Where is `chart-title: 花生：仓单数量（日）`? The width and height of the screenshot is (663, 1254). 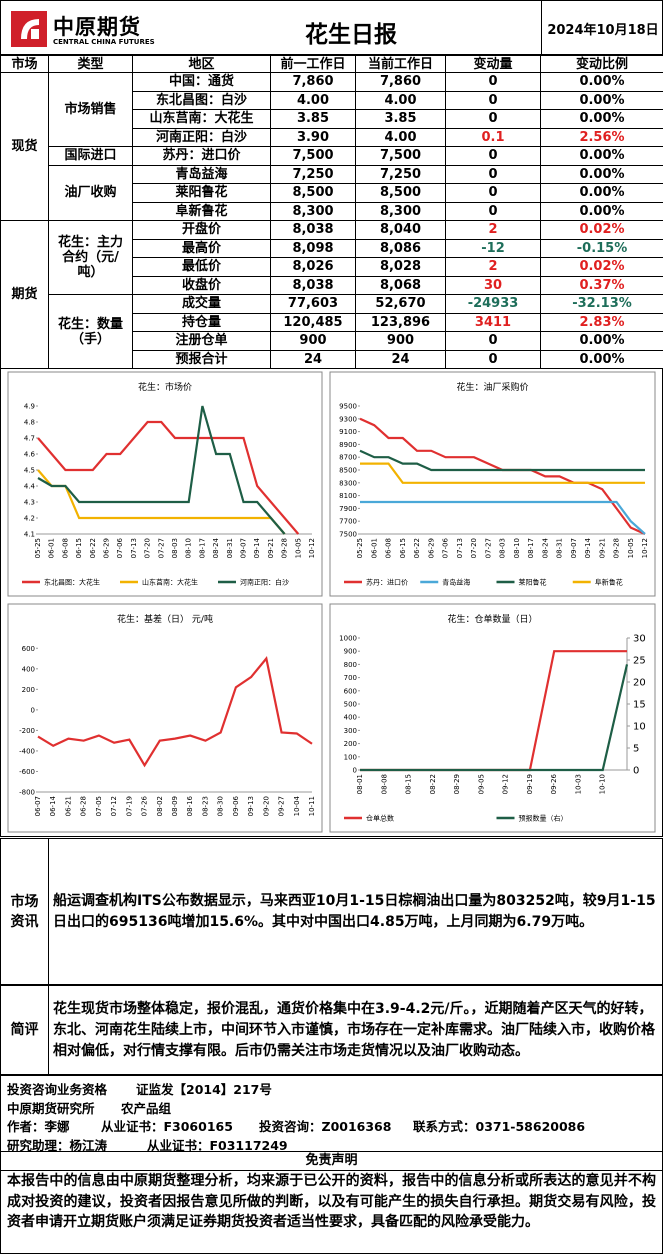 chart-title: 花生：仓单数量（日） is located at coordinates (492, 619).